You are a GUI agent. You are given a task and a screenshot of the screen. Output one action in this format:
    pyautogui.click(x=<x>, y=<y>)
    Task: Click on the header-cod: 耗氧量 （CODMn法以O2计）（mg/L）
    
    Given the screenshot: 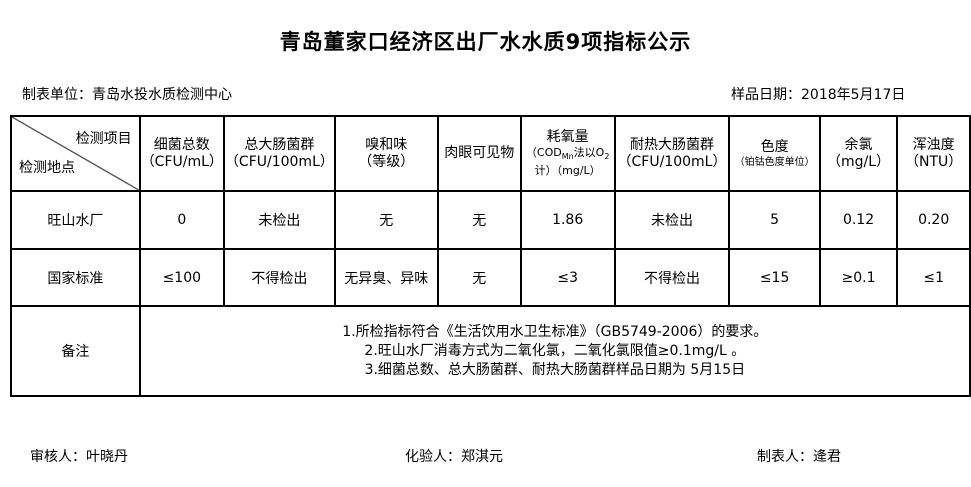 What is the action you would take?
    pyautogui.click(x=567, y=153)
    